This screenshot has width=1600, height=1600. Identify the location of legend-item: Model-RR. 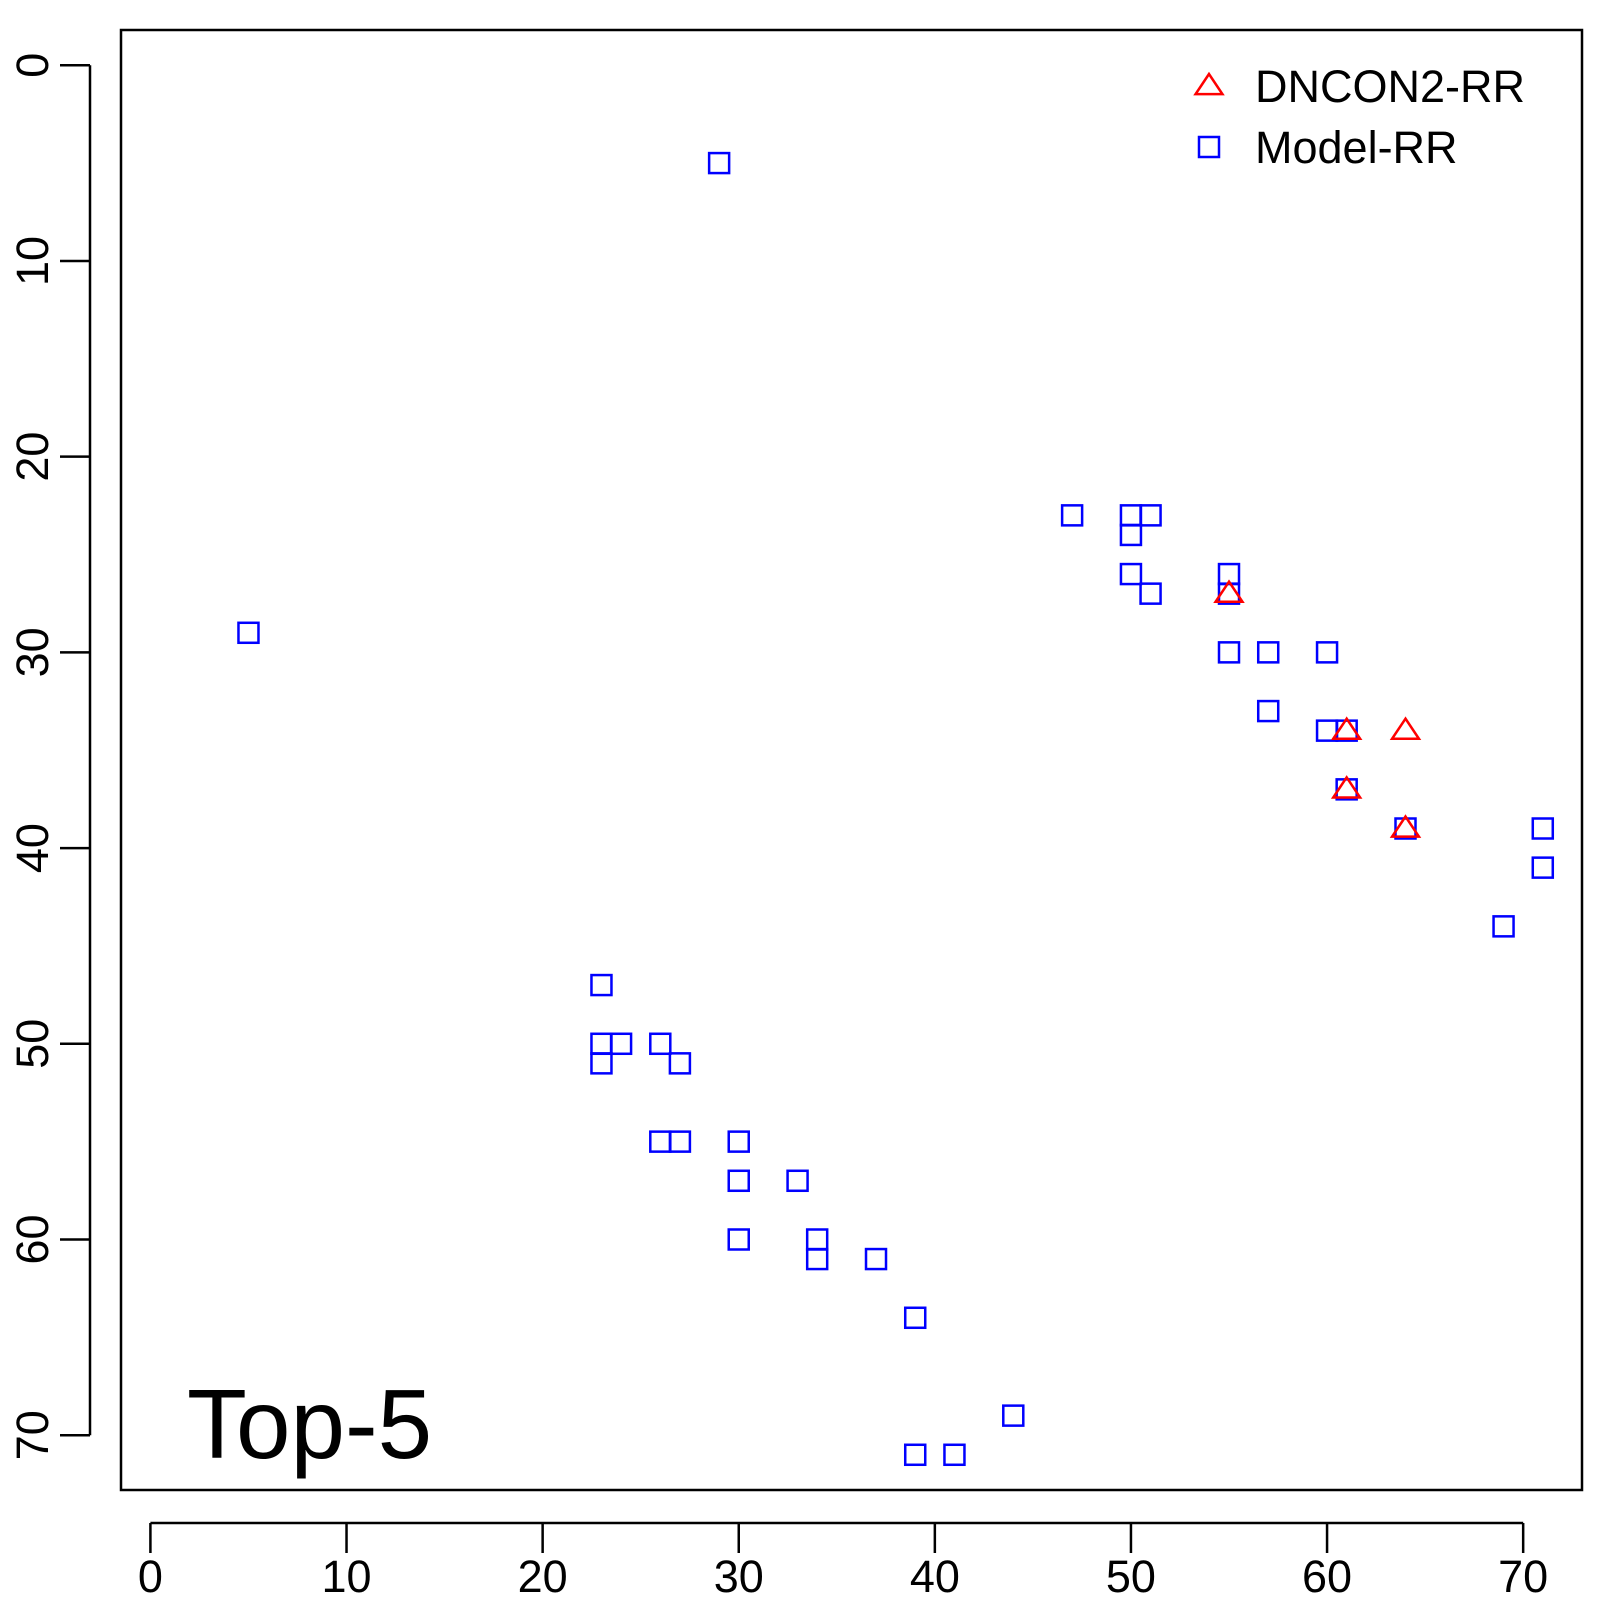
(1327, 147).